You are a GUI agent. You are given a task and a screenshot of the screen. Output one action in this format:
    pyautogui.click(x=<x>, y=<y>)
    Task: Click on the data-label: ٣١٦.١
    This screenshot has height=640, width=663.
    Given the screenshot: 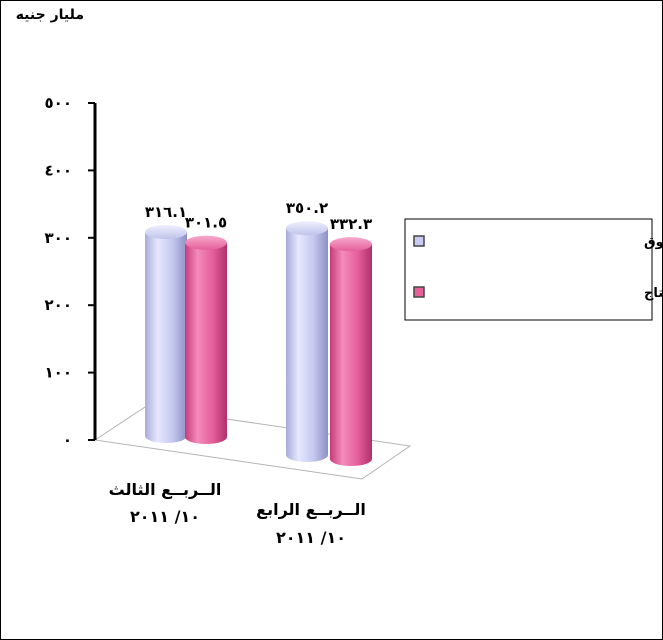 What is the action you would take?
    pyautogui.click(x=166, y=212)
    